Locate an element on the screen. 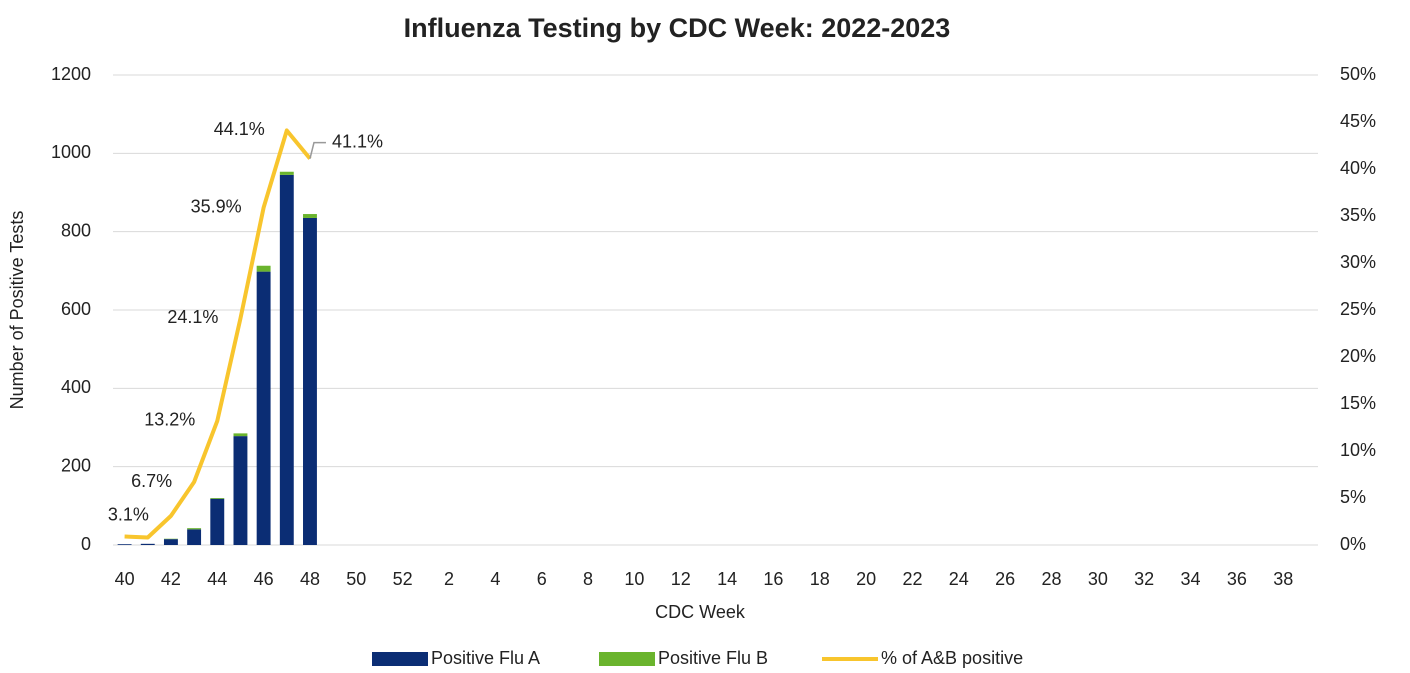 This screenshot has width=1410, height=673. y2-tick-label: 10% is located at coordinates (1358, 450).